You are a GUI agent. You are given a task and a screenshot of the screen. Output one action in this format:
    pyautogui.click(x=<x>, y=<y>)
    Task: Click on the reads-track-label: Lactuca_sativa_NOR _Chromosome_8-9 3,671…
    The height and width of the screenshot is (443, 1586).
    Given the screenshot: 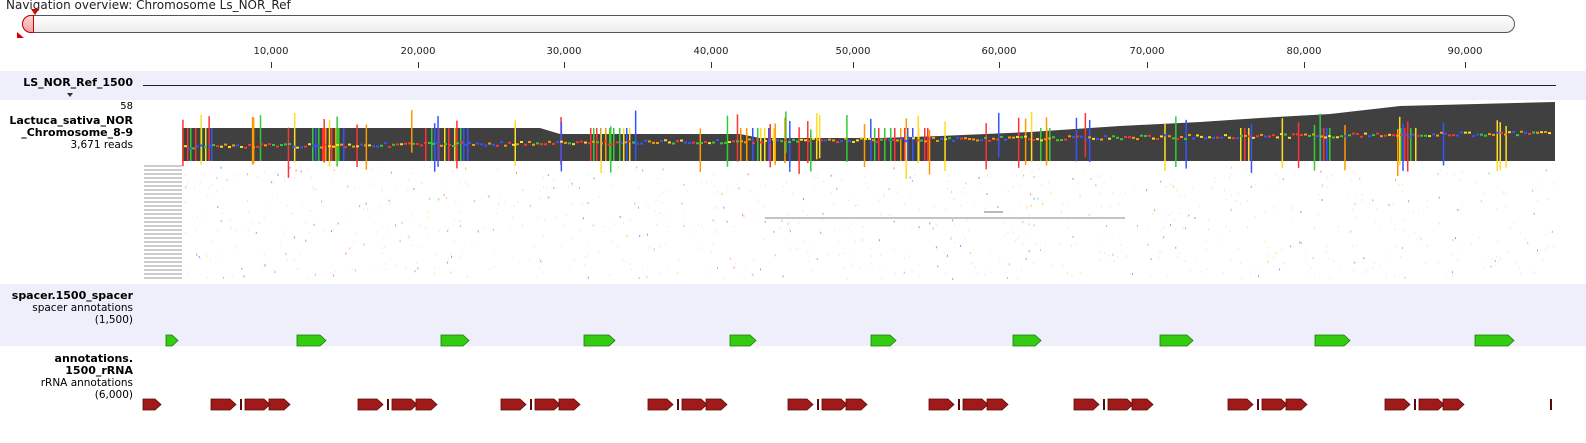 What is the action you would take?
    pyautogui.click(x=71, y=133)
    